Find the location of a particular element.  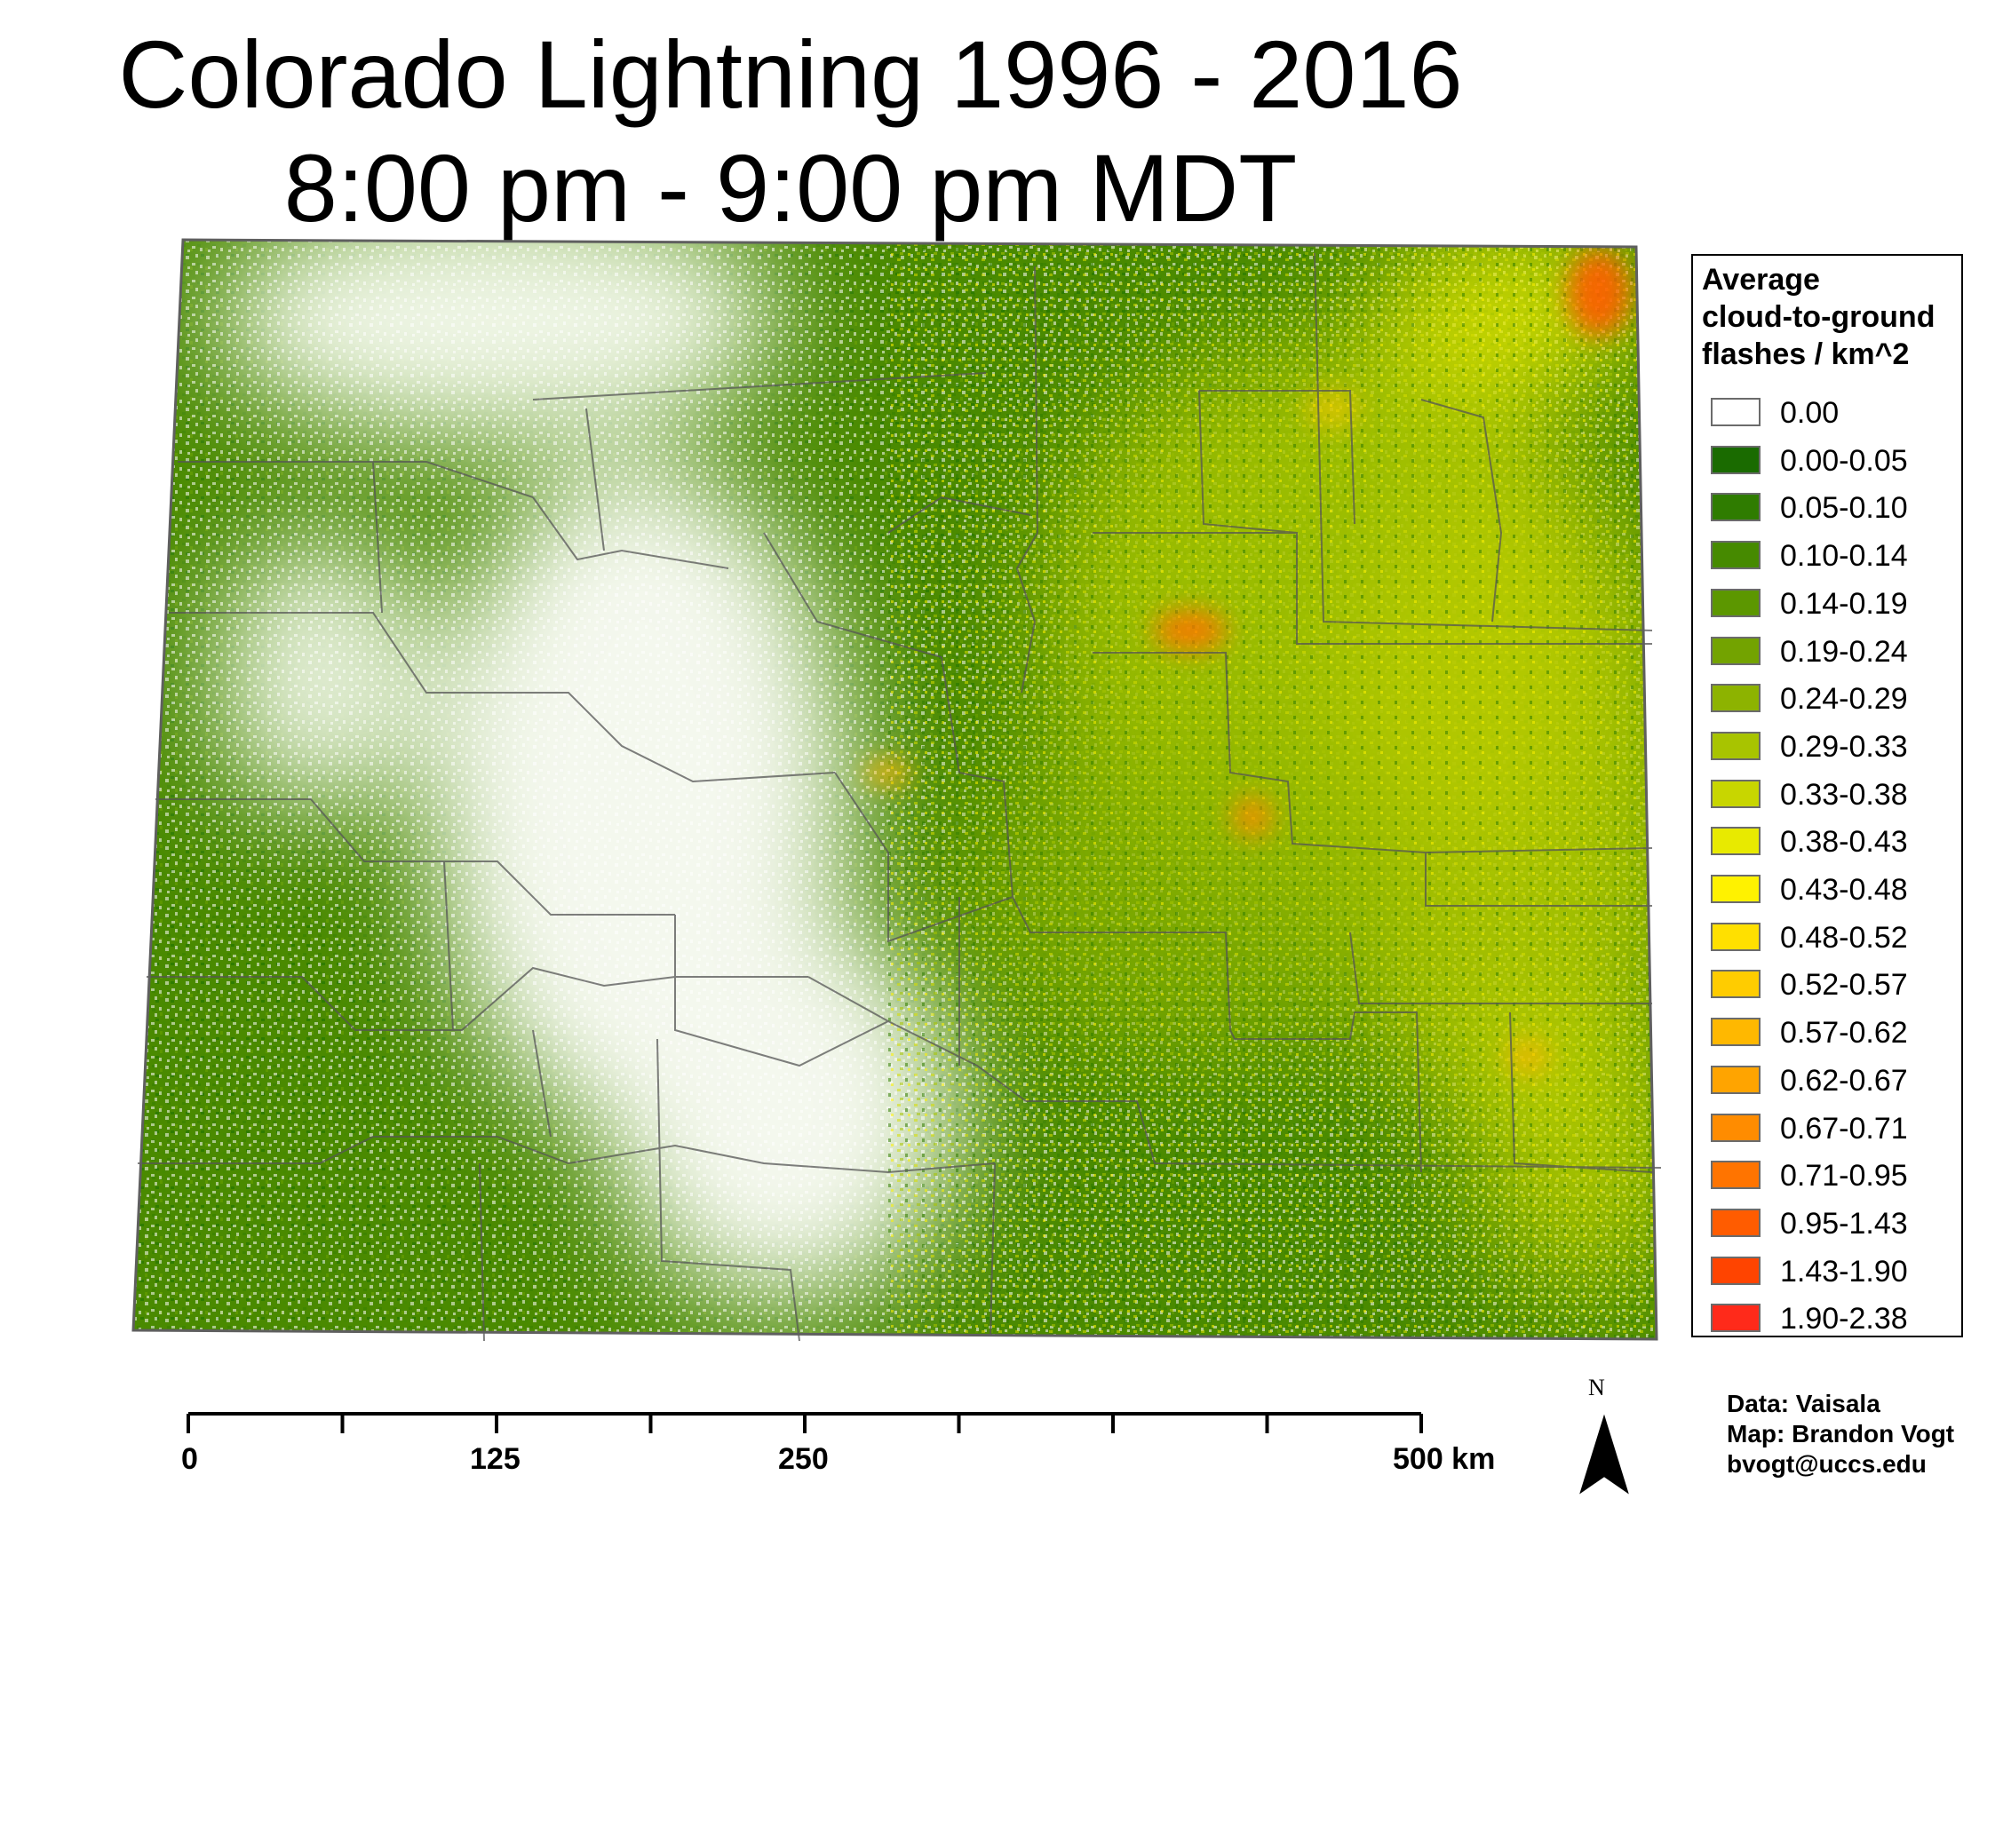

legend-label: 0.43-0.48 is located at coordinates (1844, 890).